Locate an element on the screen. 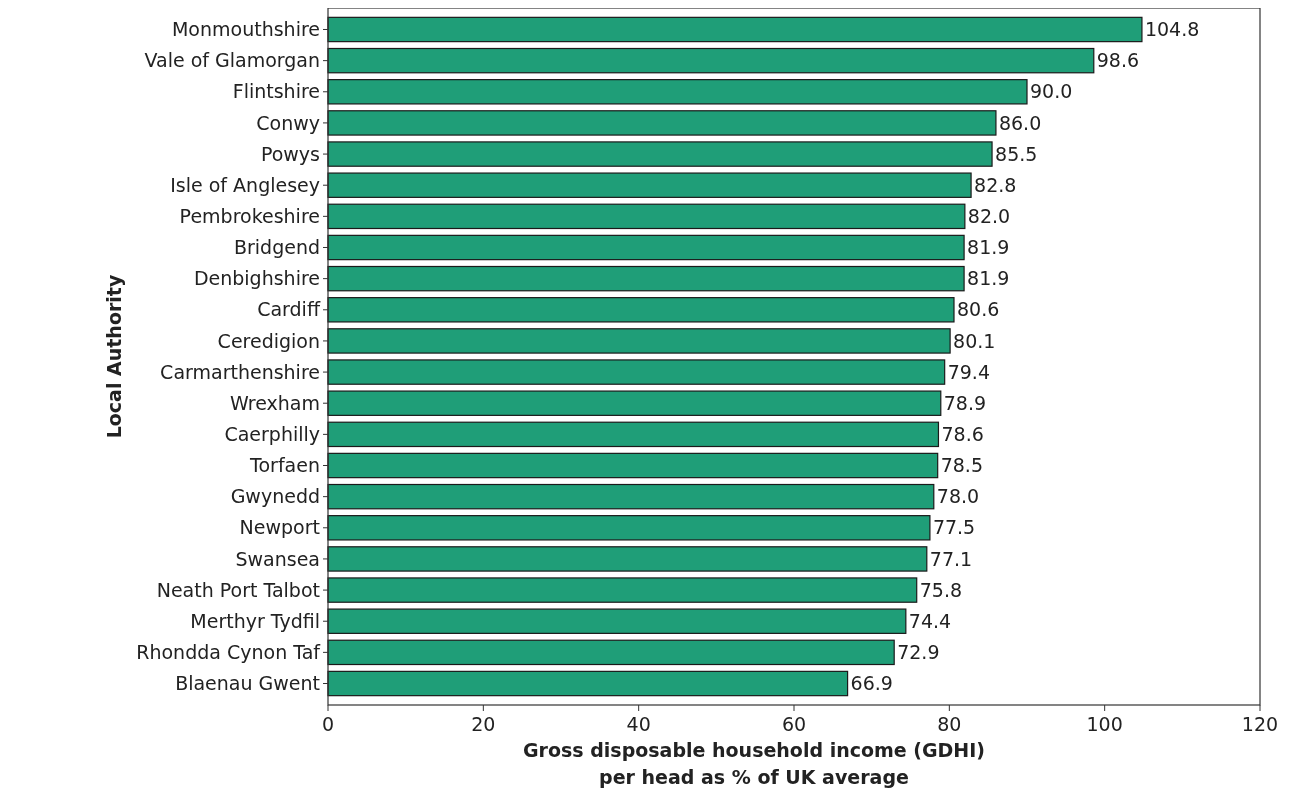  data-label: 66.9 is located at coordinates (871, 683).